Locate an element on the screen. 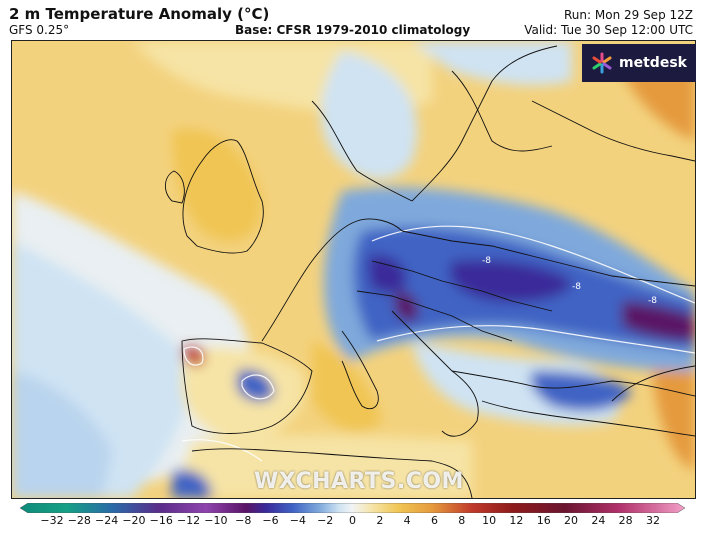 Image resolution: width=705 pixels, height=540 pixels. watermark: WXCHARTS.COM is located at coordinates (359, 481).